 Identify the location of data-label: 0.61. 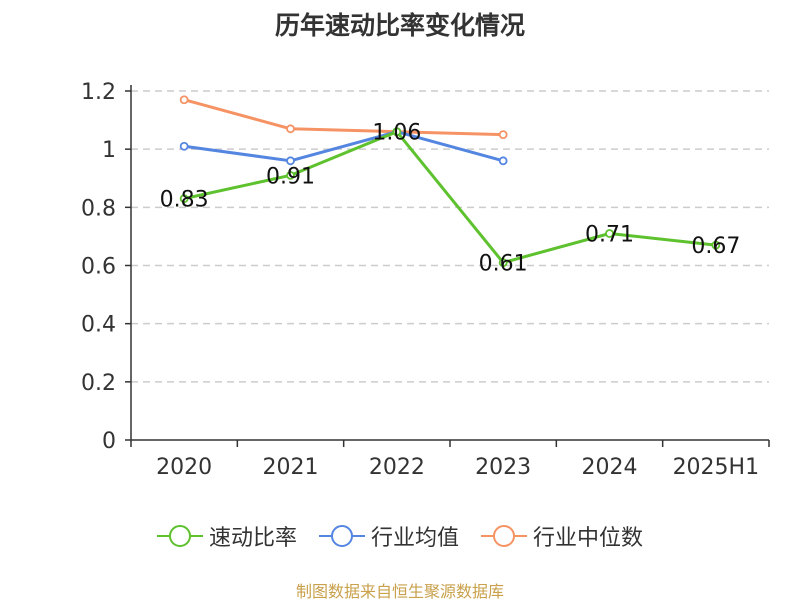
(503, 264).